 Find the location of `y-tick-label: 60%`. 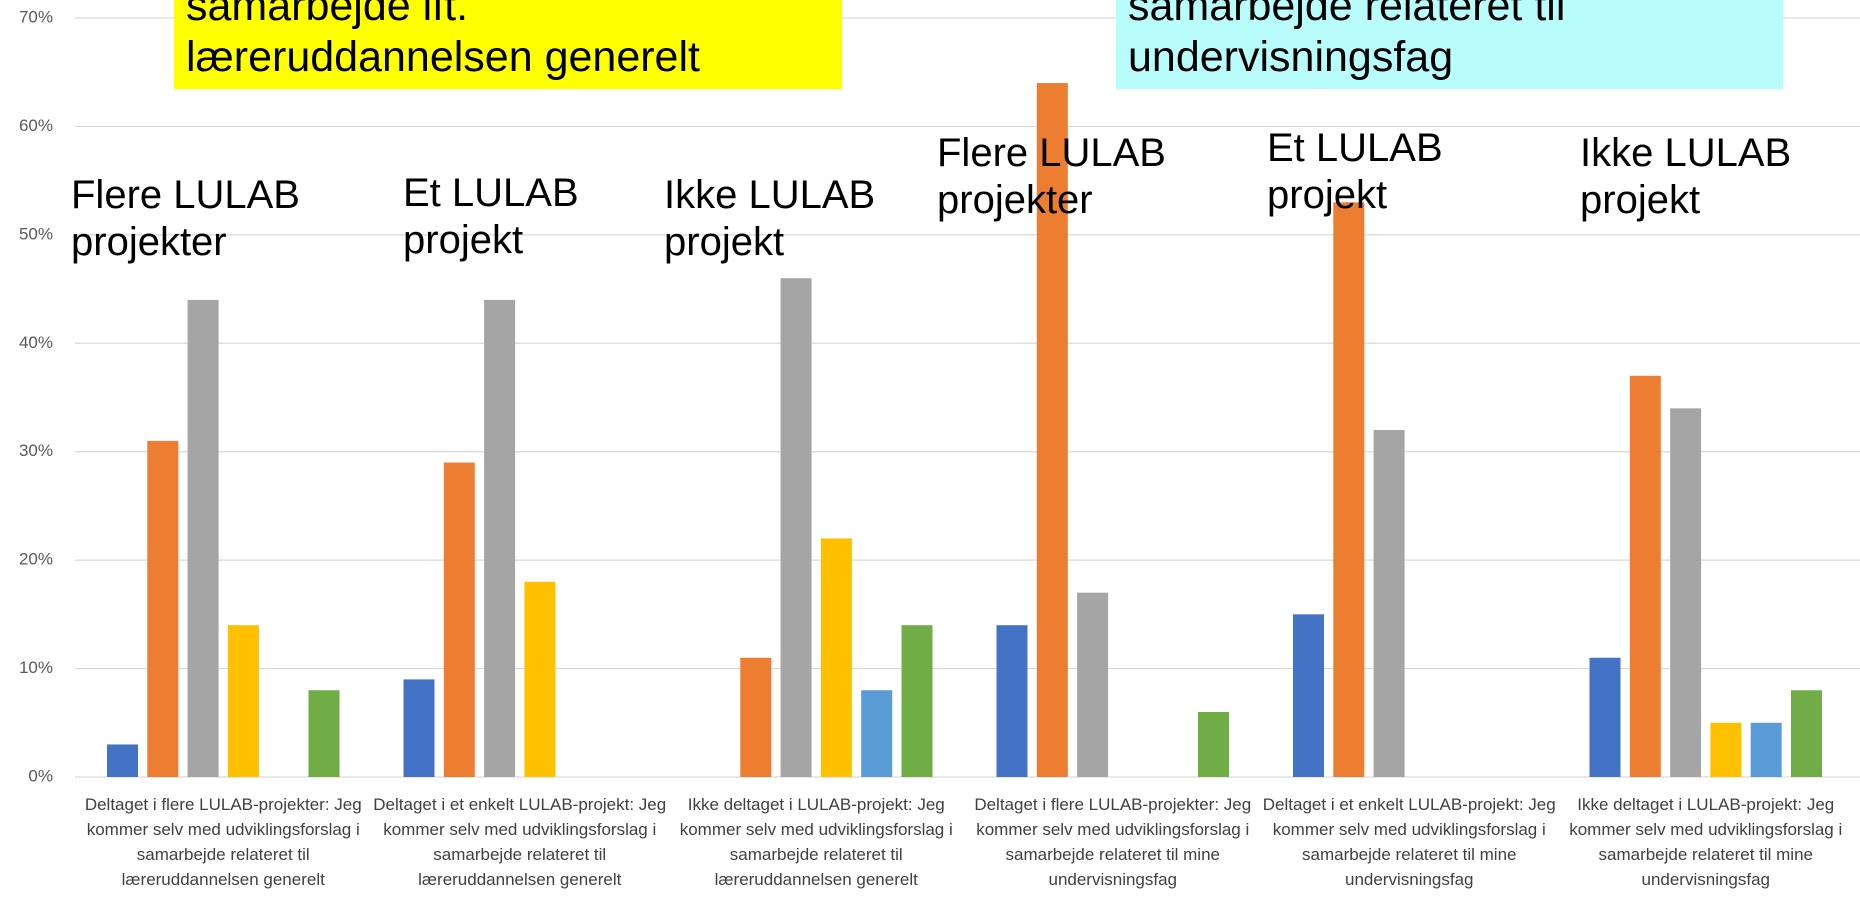

y-tick-label: 60% is located at coordinates (36, 125).